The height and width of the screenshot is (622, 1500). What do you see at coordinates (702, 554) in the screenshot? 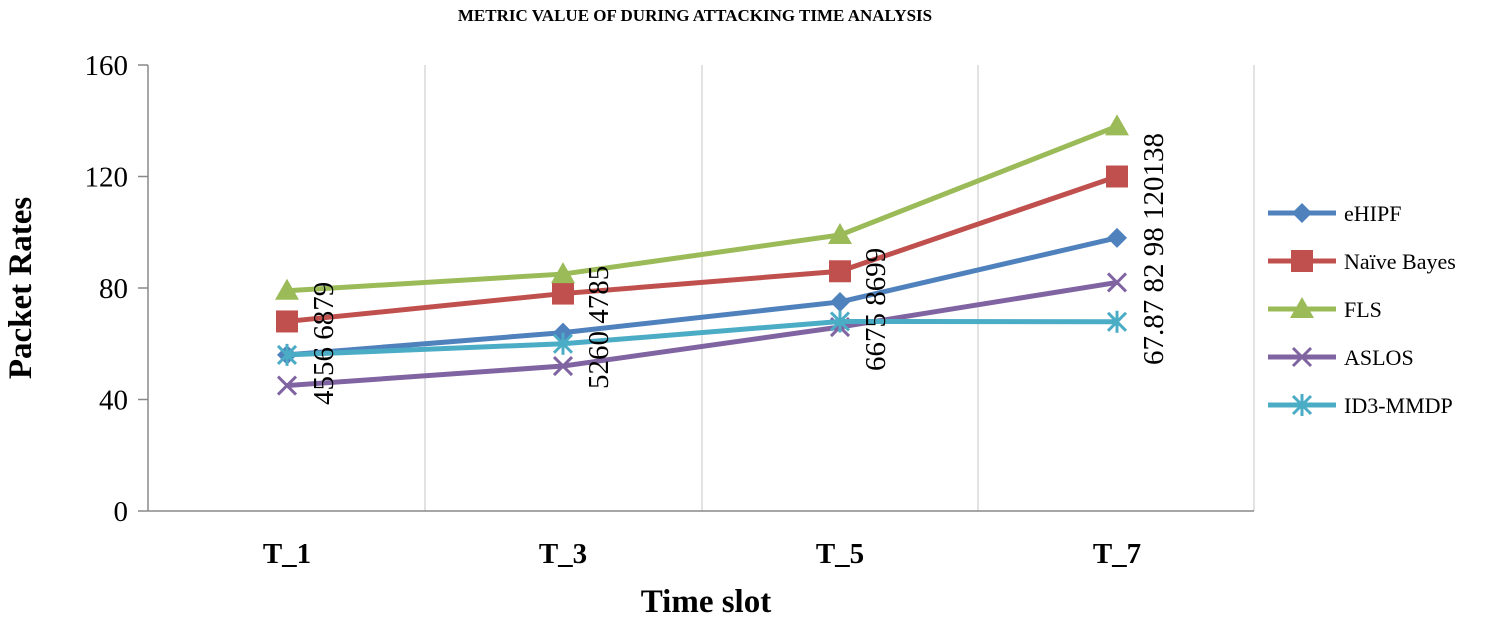
I see `x-ticks: T_1 T_3 T_5 T_7` at bounding box center [702, 554].